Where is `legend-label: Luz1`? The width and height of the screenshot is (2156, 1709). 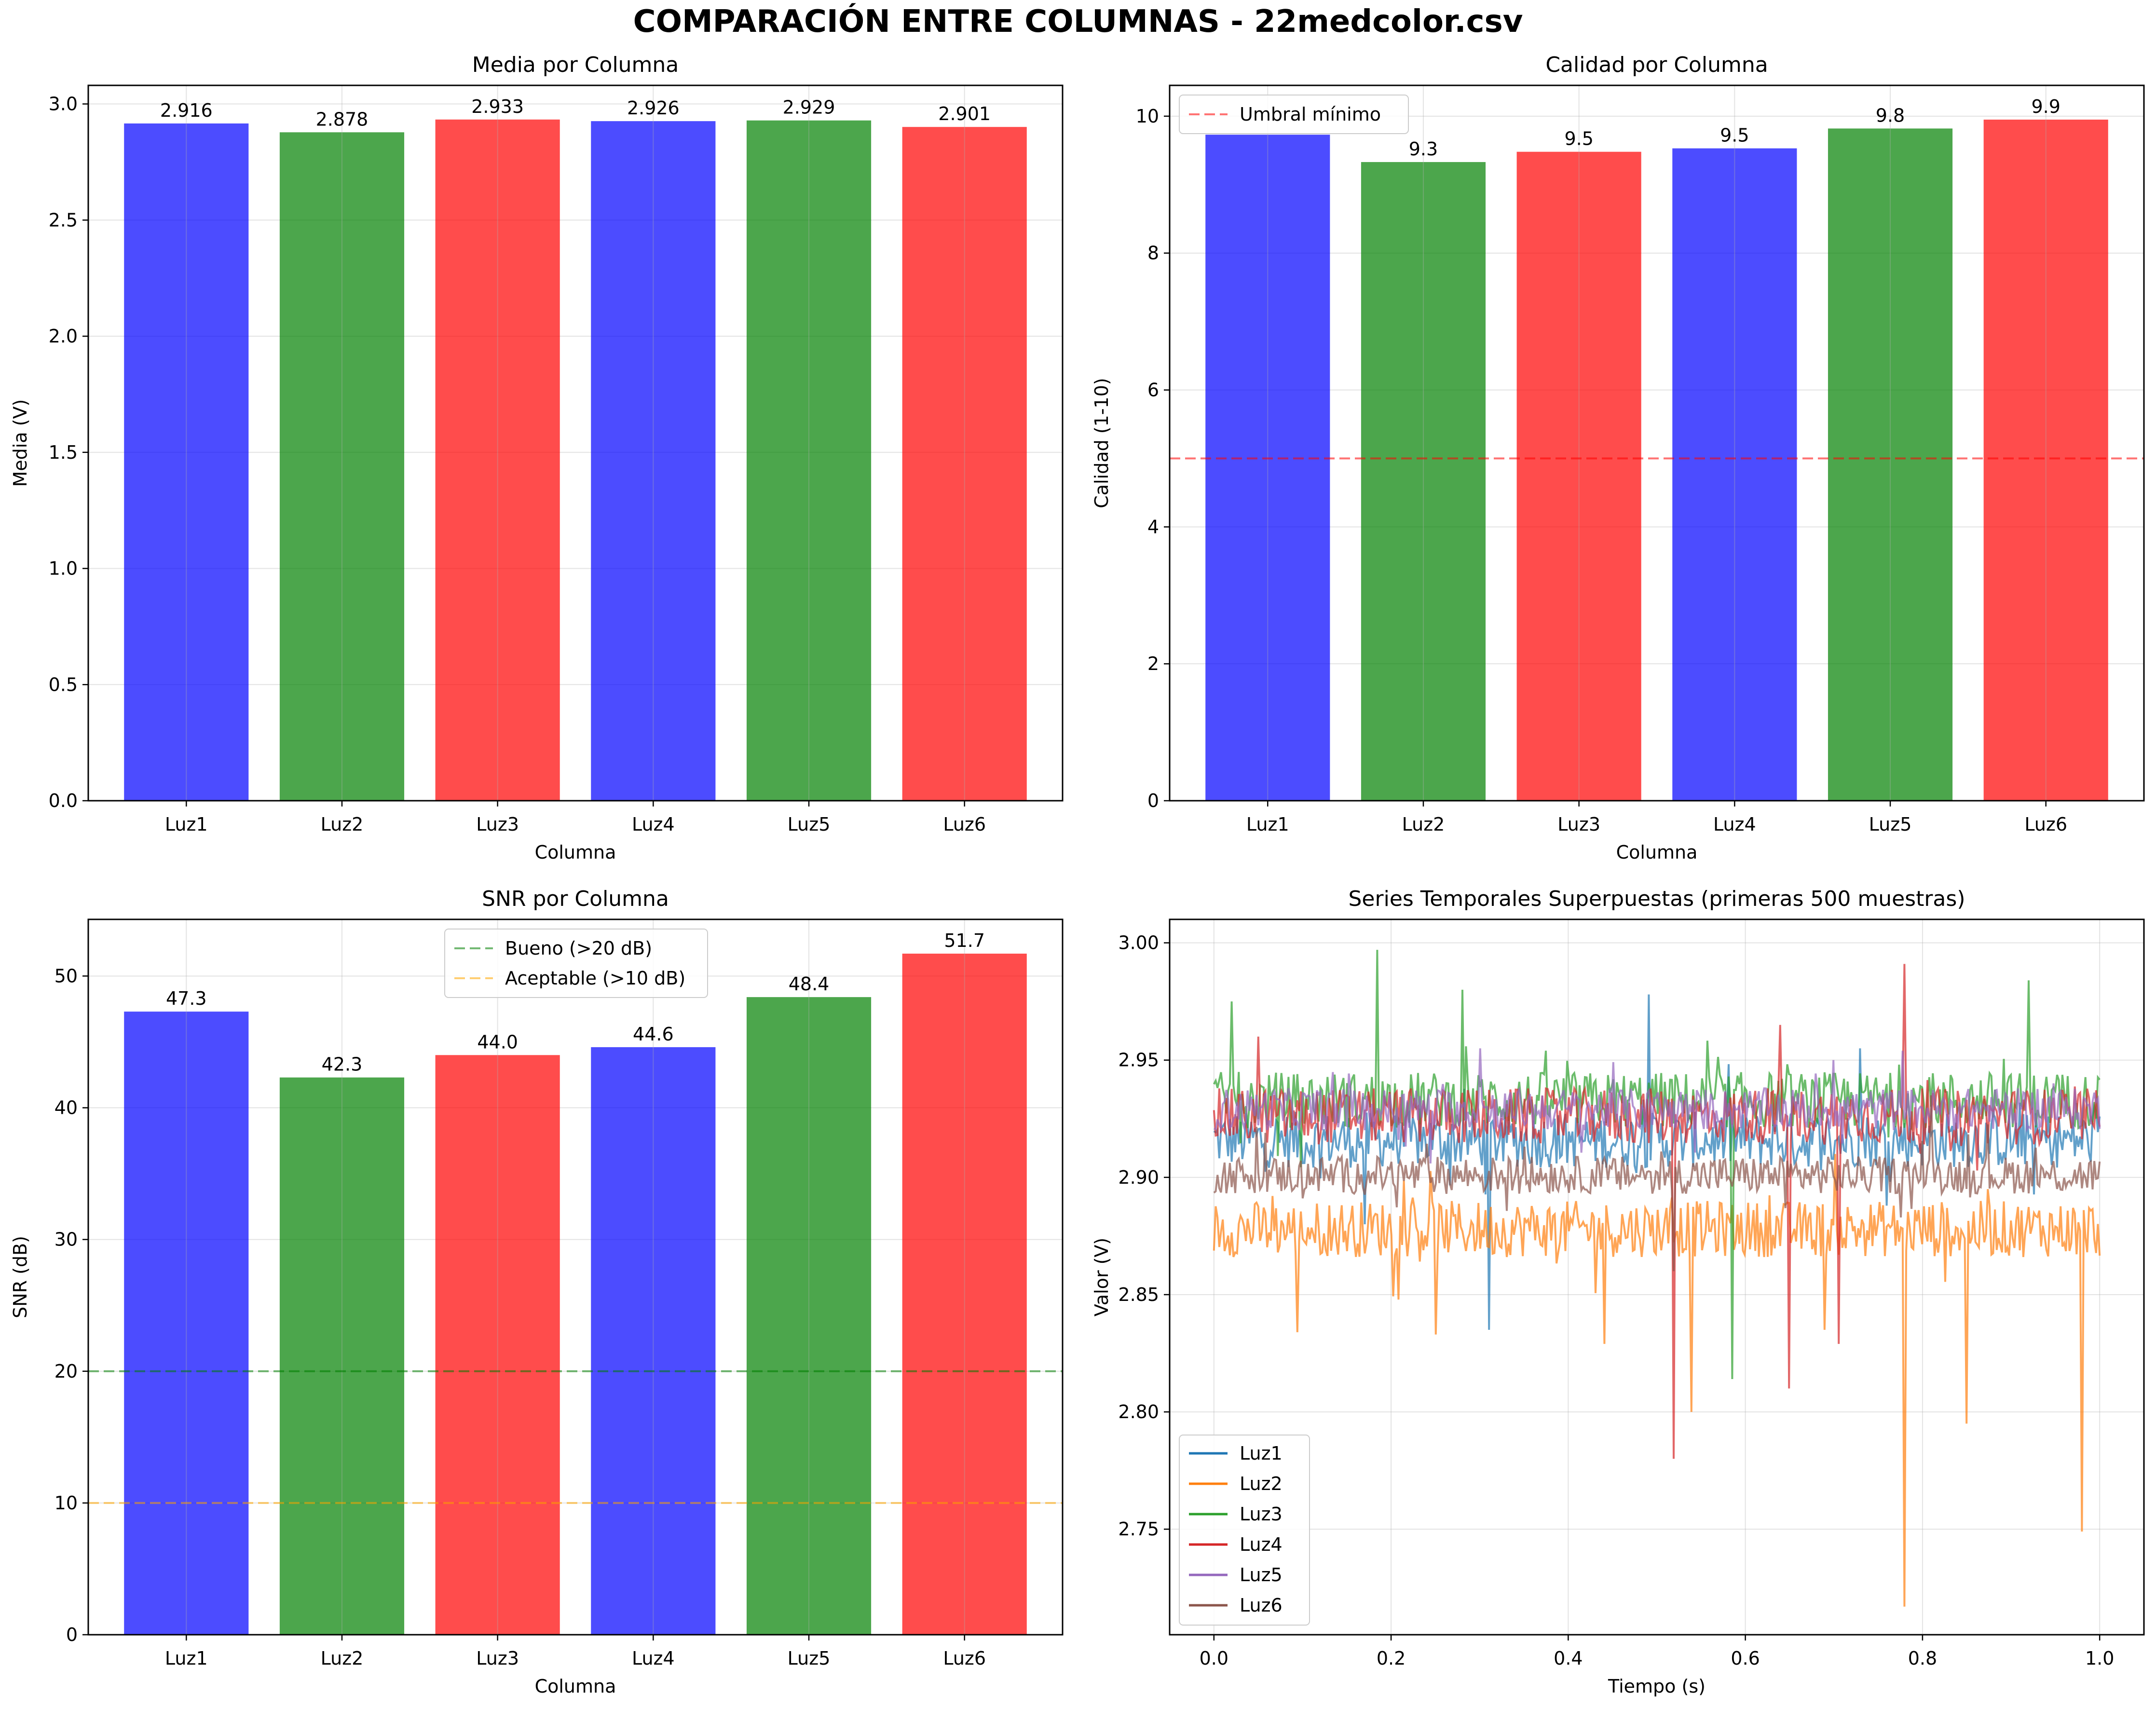
legend-label: Luz1 is located at coordinates (1261, 1453).